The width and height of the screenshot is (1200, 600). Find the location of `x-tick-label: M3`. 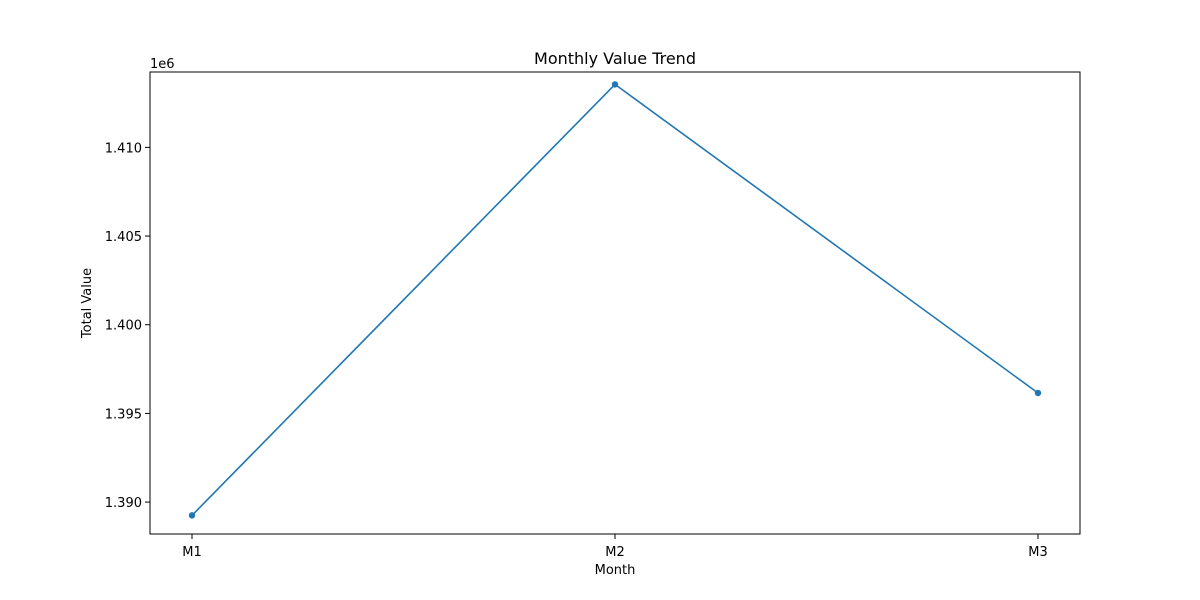

x-tick-label: M3 is located at coordinates (1038, 552).